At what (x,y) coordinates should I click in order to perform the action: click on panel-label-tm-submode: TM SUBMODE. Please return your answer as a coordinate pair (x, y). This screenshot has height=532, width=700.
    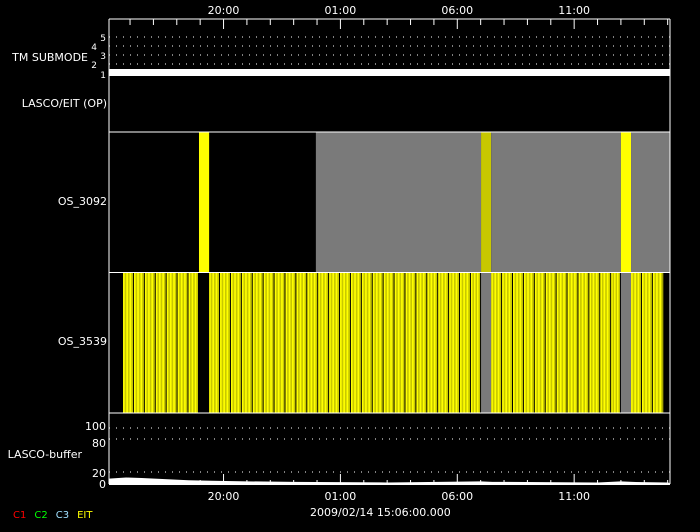
    Looking at the image, I should click on (50, 57).